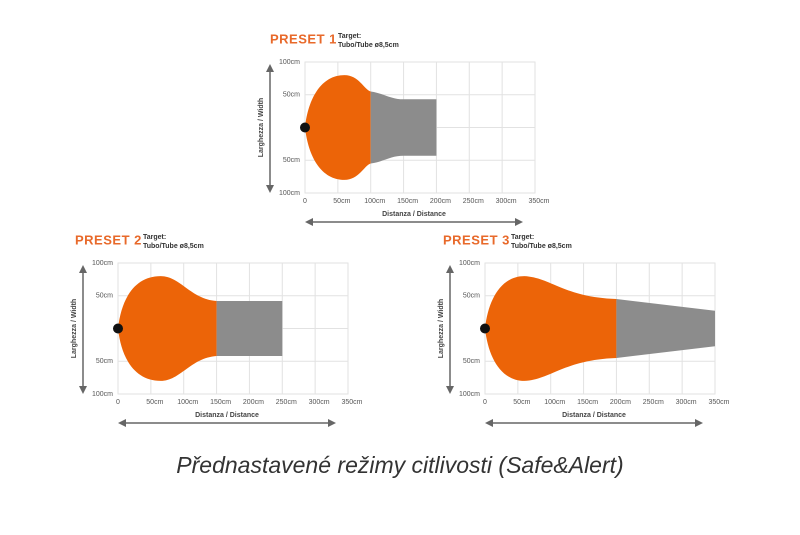 The height and width of the screenshot is (535, 800). I want to click on preset-title: PRESET 1, so click(303, 38).